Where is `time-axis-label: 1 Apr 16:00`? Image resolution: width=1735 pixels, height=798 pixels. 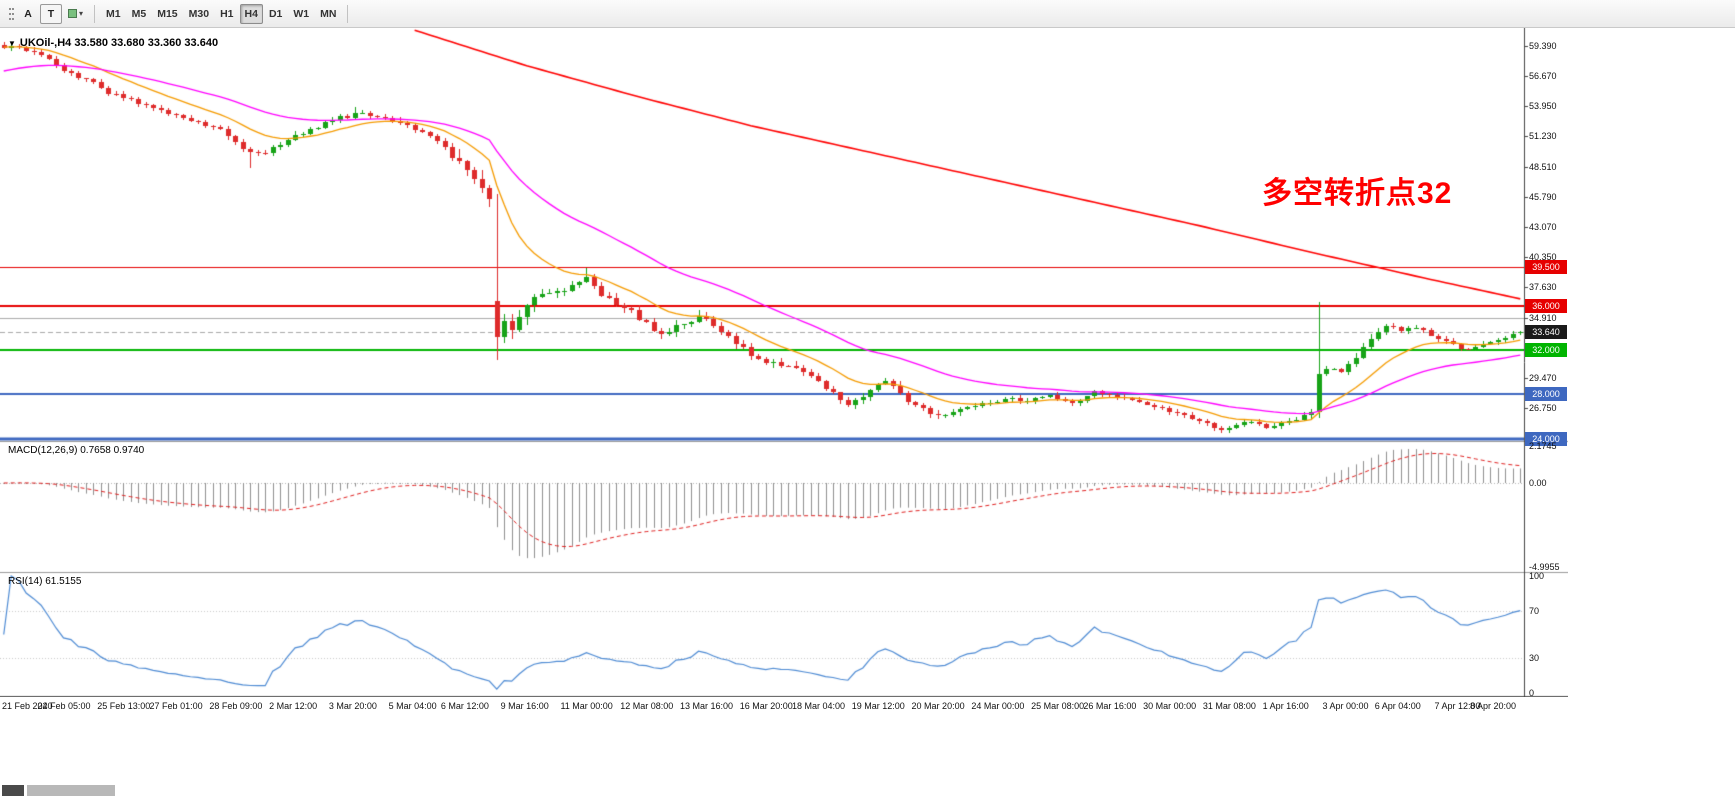
time-axis-label: 1 Apr 16:00 is located at coordinates (1285, 706).